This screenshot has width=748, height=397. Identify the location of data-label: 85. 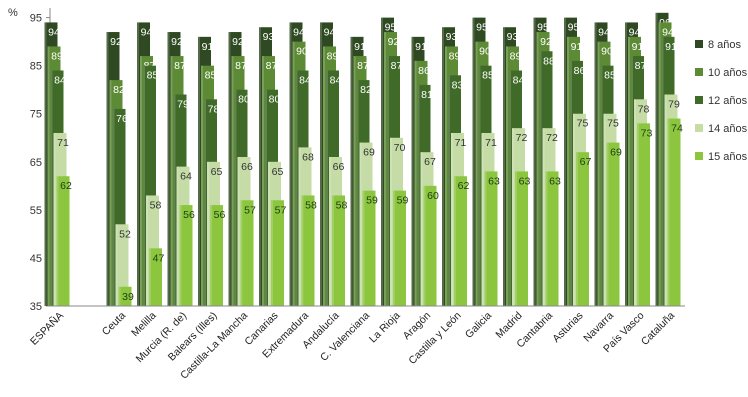
(488, 76).